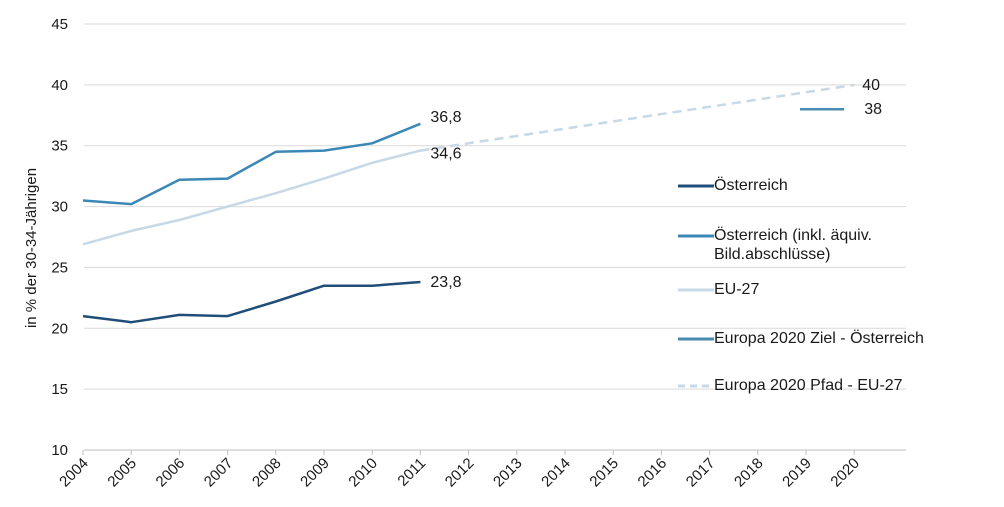  I want to click on x-tick-label: 2006, so click(171, 473).